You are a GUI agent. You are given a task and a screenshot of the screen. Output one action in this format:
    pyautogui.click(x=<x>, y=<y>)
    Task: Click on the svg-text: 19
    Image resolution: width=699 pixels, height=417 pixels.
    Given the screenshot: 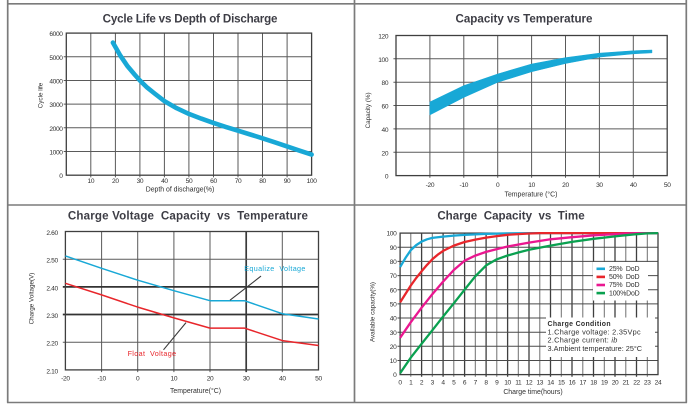 What is the action you would take?
    pyautogui.click(x=604, y=382)
    